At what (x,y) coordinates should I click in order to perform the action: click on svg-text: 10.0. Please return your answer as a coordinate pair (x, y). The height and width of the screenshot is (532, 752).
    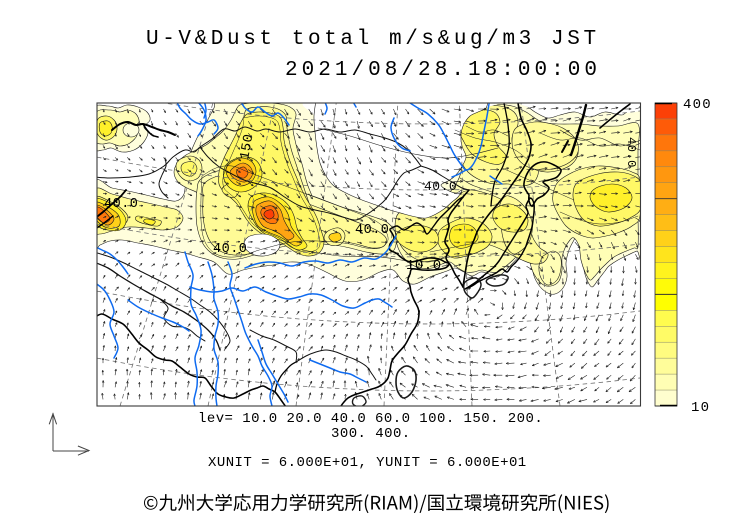
    Looking at the image, I should click on (424, 266).